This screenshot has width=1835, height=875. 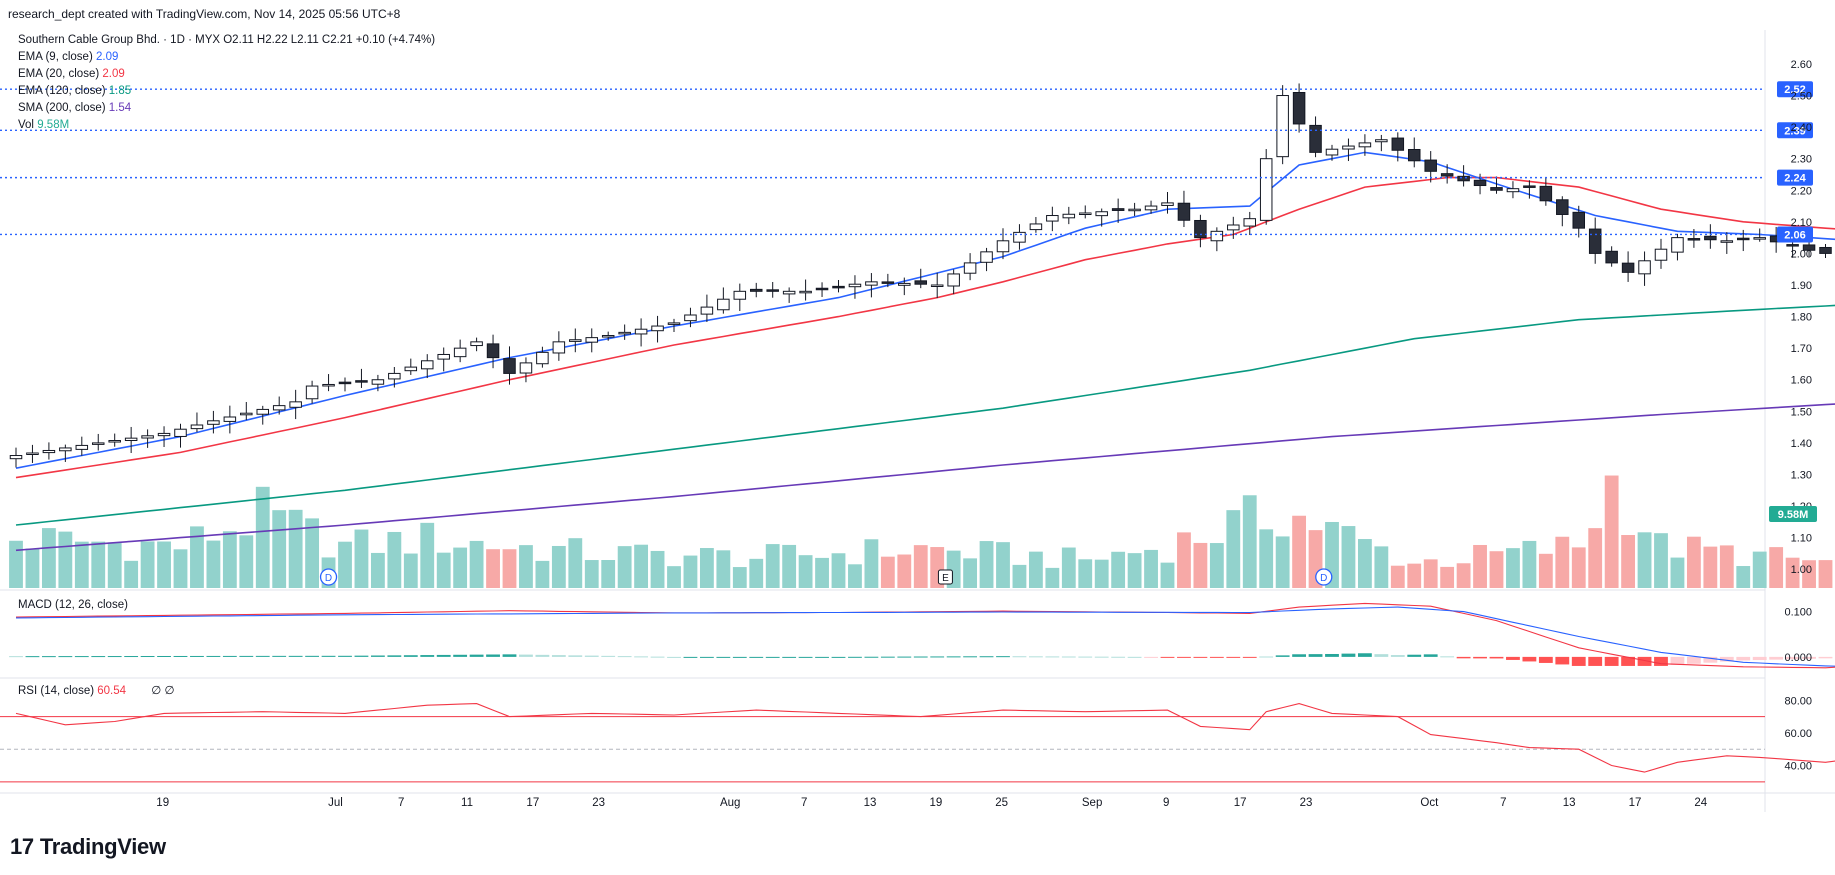 I want to click on rsi-value: 60.54, so click(x=112, y=691).